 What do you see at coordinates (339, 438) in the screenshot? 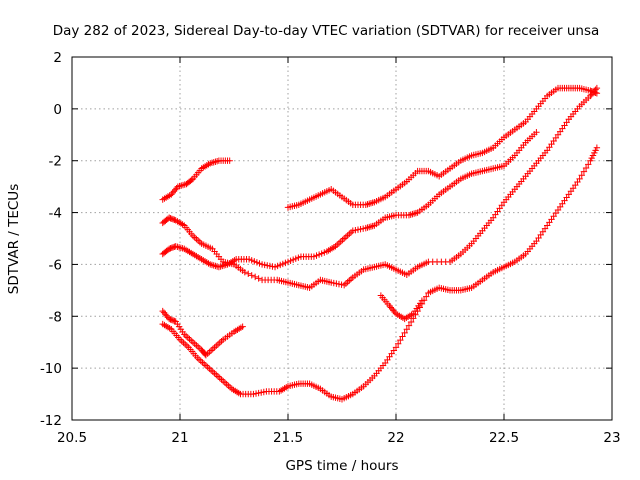
I see `x-tick-labels: 20.5 21 21.5 22 22.5 23` at bounding box center [339, 438].